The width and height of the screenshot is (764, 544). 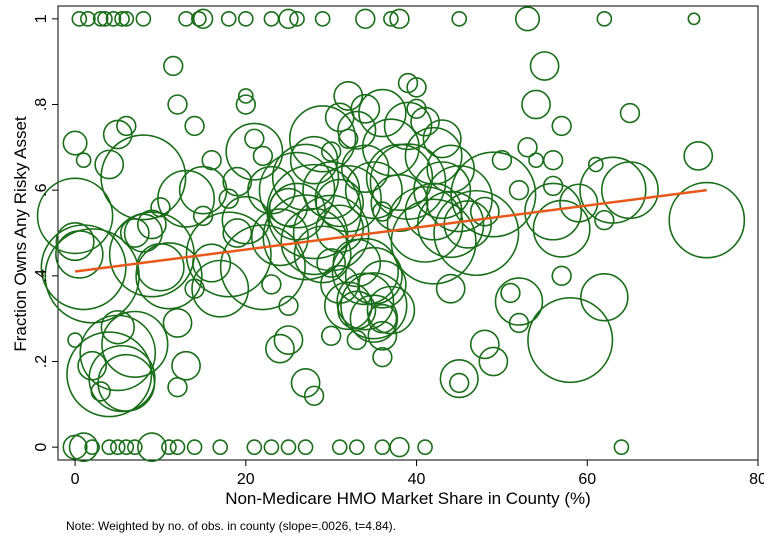 What do you see at coordinates (417, 479) in the screenshot?
I see `x-tick-label: 40` at bounding box center [417, 479].